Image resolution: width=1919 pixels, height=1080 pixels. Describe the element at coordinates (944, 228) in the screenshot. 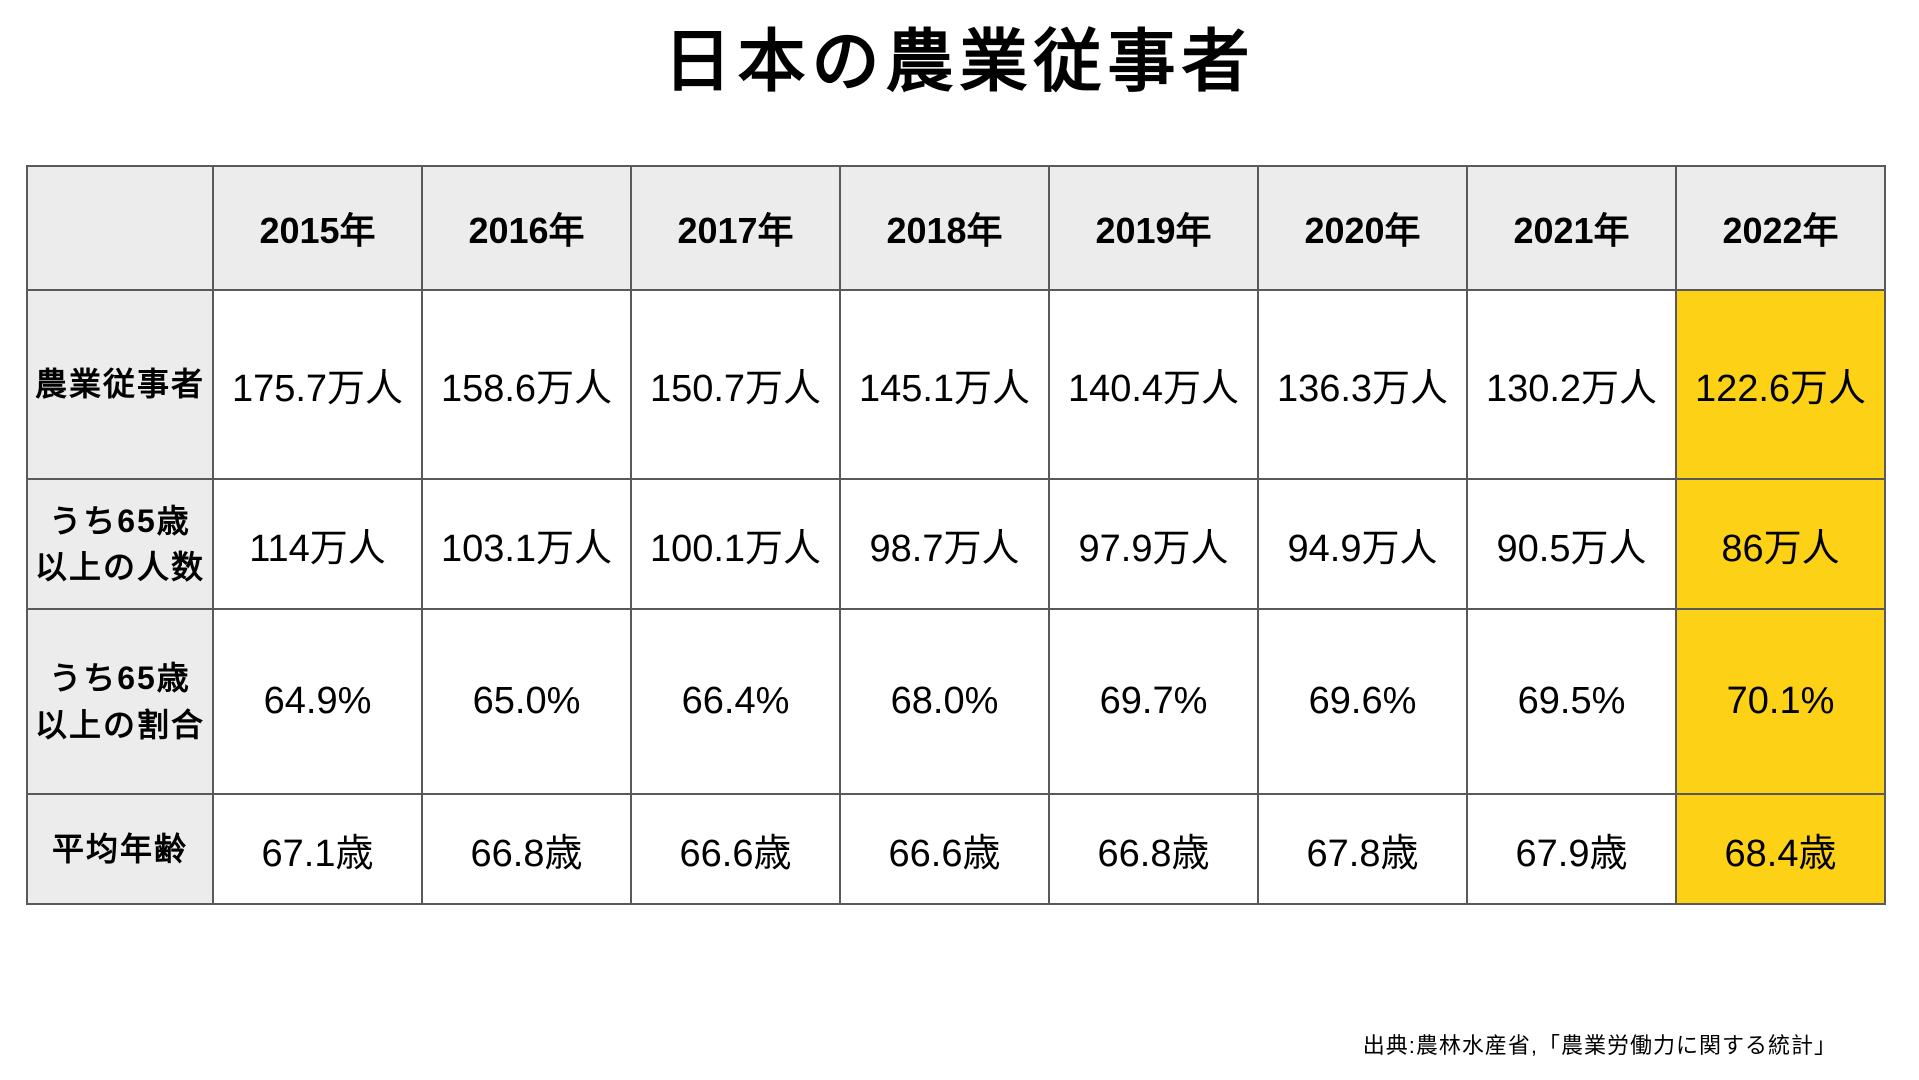

I see `year-header-2018: 2018年` at that location.